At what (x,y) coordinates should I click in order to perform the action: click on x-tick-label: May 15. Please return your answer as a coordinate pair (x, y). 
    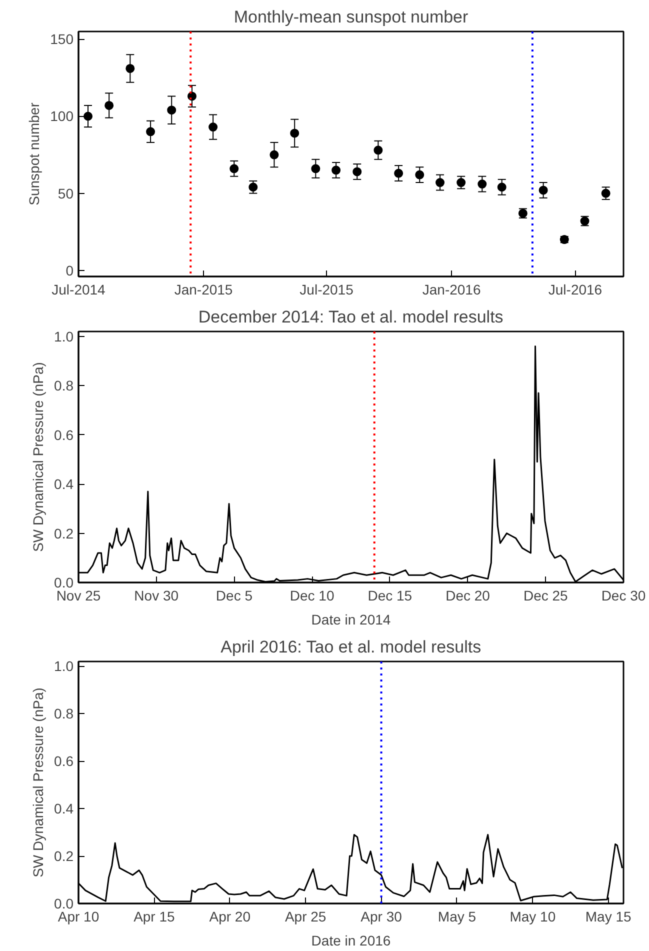
    Looking at the image, I should click on (608, 916).